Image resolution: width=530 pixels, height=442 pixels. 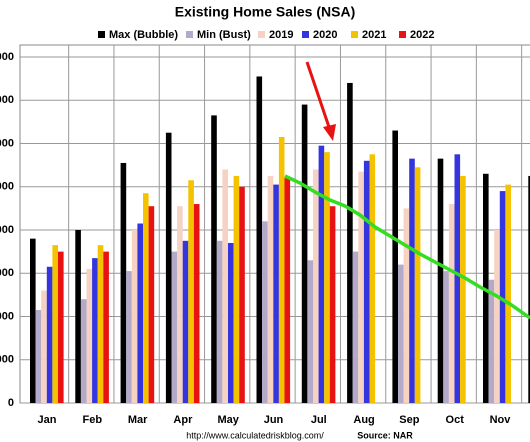 What do you see at coordinates (281, 35) in the screenshot?
I see `legend-label: 2019` at bounding box center [281, 35].